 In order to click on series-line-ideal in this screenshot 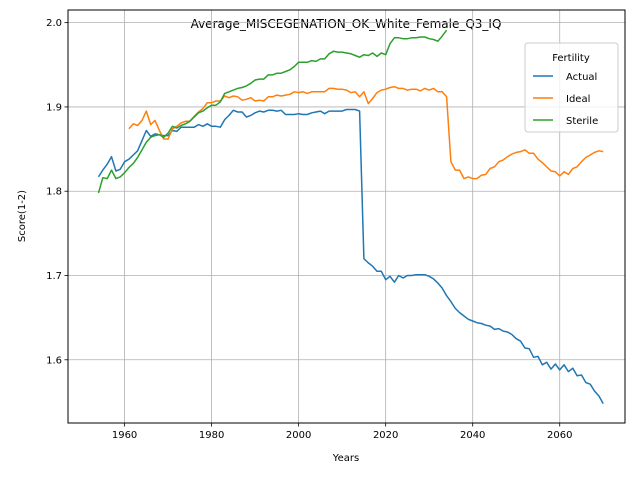, I will do `click(366, 132)`.